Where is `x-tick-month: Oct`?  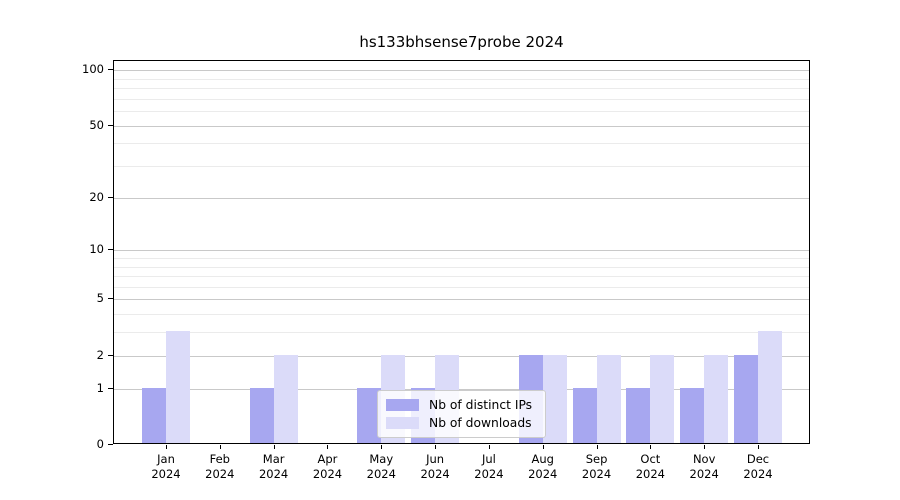 x-tick-month: Oct is located at coordinates (650, 459).